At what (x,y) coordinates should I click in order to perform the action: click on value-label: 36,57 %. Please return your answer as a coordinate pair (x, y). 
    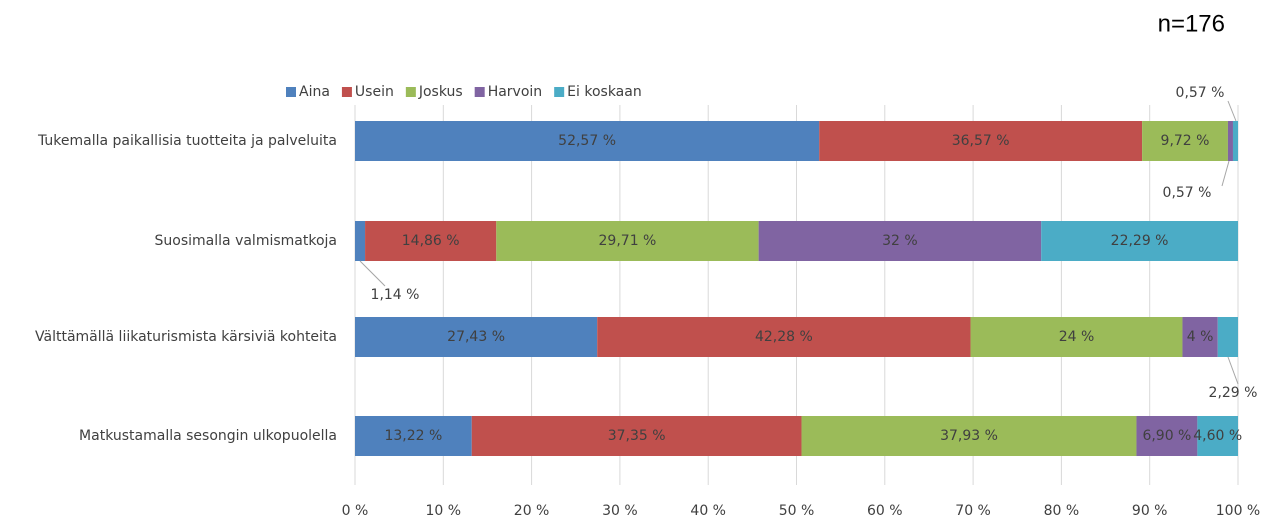
    Looking at the image, I should click on (981, 141).